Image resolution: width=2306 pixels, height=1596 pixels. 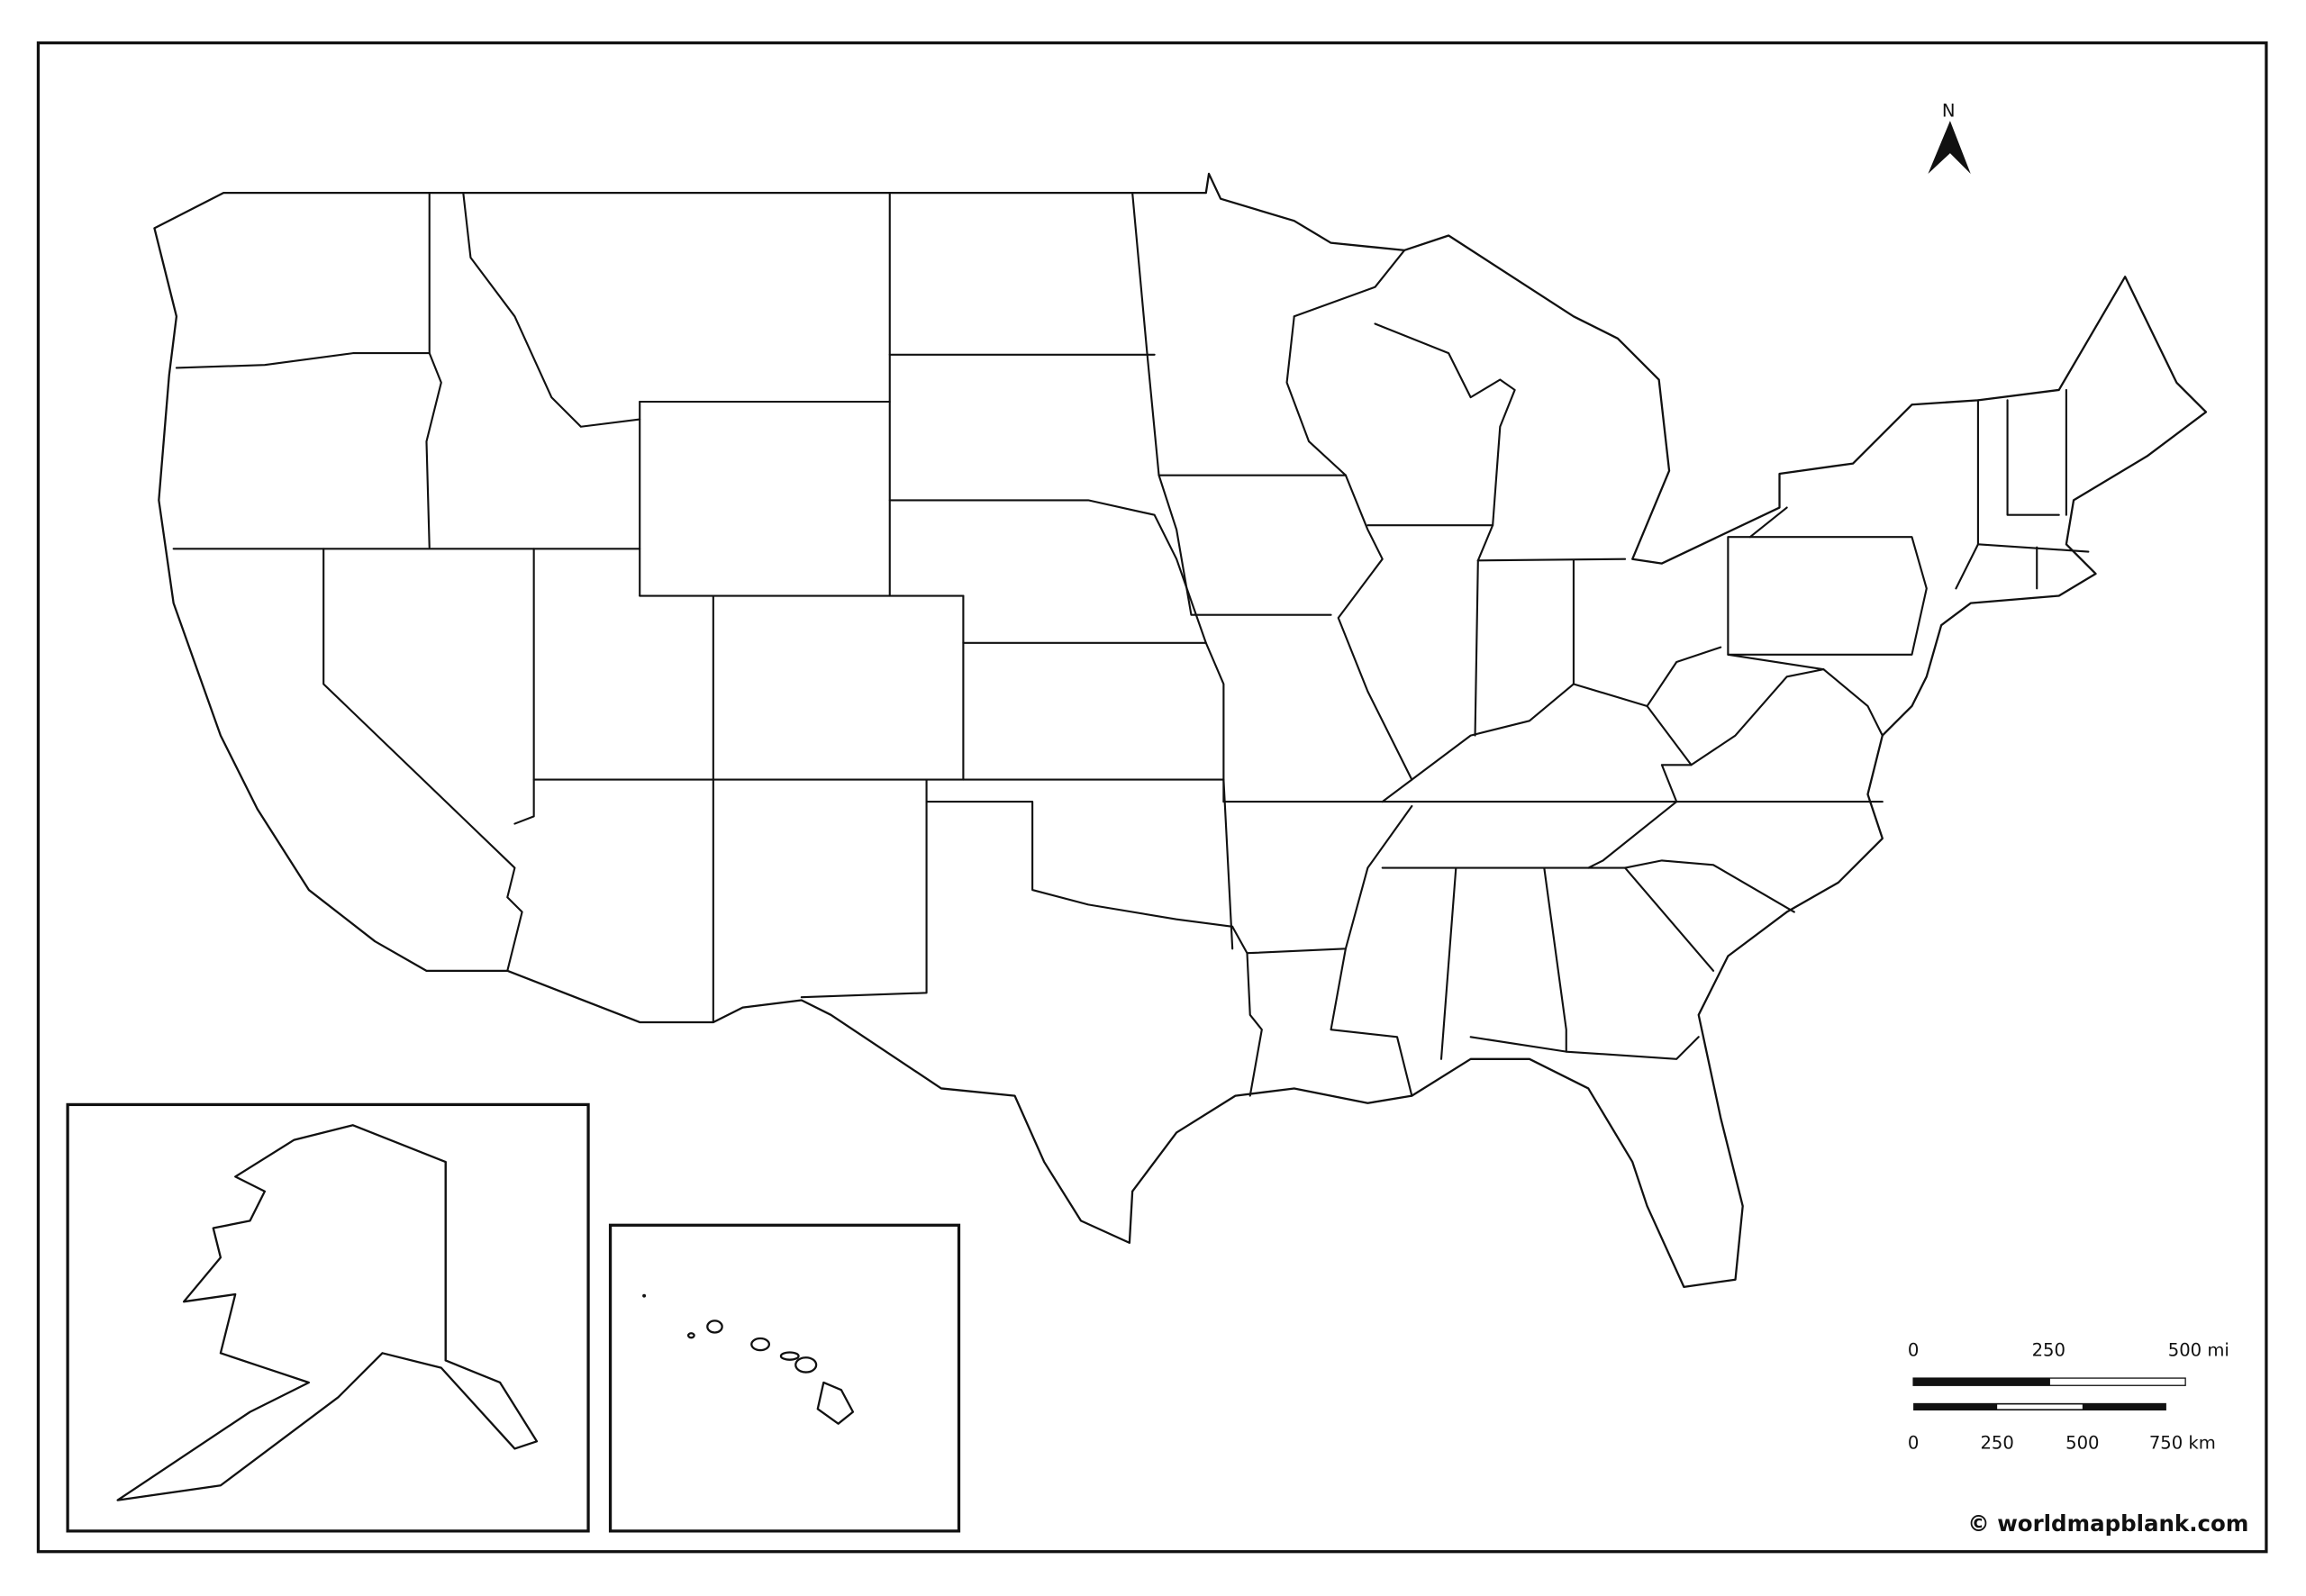 I want to click on north-arrow-icon, so click(x=1949, y=147).